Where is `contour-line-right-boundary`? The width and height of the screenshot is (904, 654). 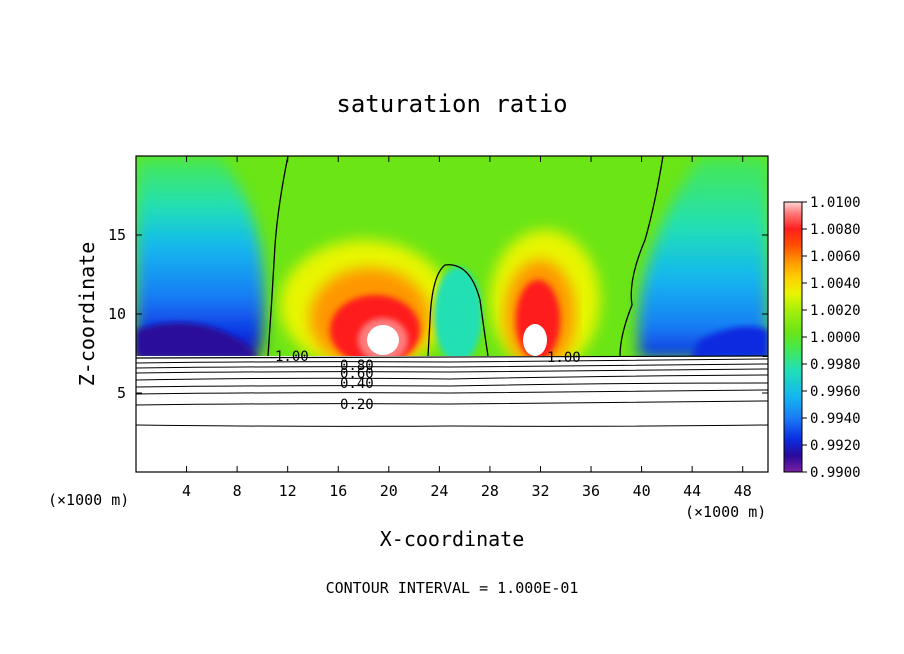 contour-line-right-boundary is located at coordinates (641, 256).